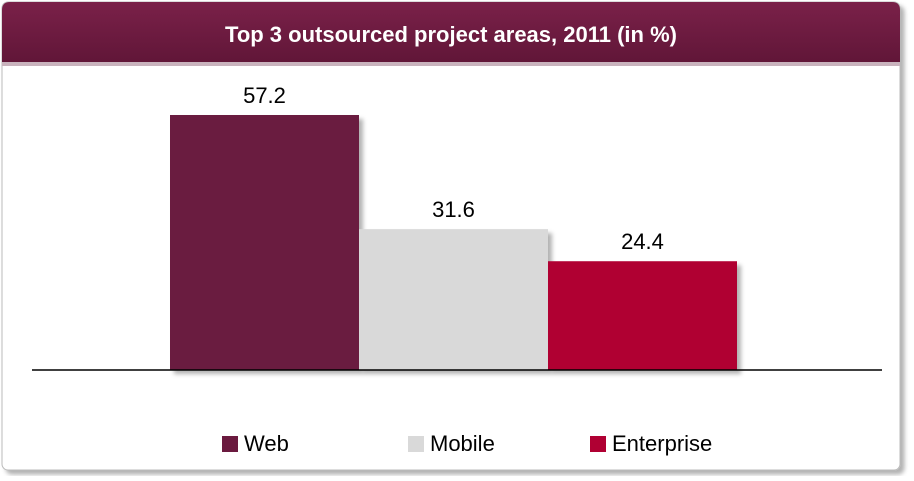 Image resolution: width=914 pixels, height=481 pixels. Describe the element at coordinates (662, 443) in the screenshot. I see `legend-label: Enterprise` at that location.